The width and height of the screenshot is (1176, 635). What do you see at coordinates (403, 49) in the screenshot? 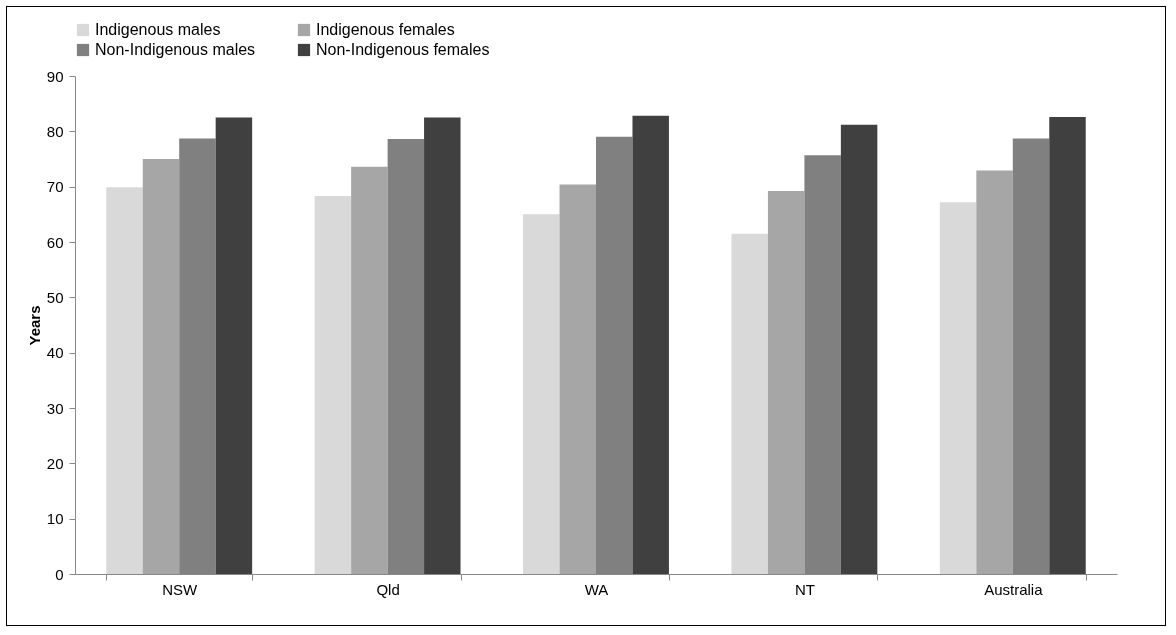
I see `legend-label: Non-Indigenous females` at bounding box center [403, 49].